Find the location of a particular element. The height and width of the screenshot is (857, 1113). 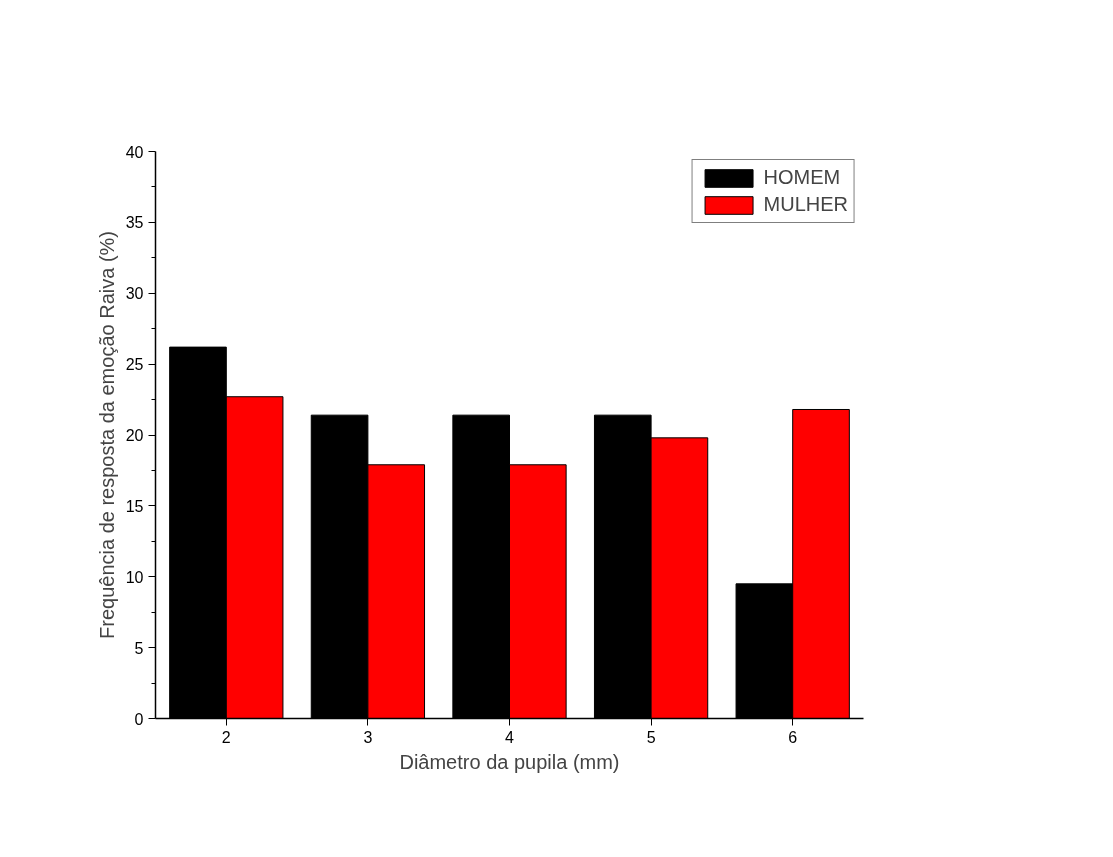

x-tick-label: 5 is located at coordinates (651, 737).